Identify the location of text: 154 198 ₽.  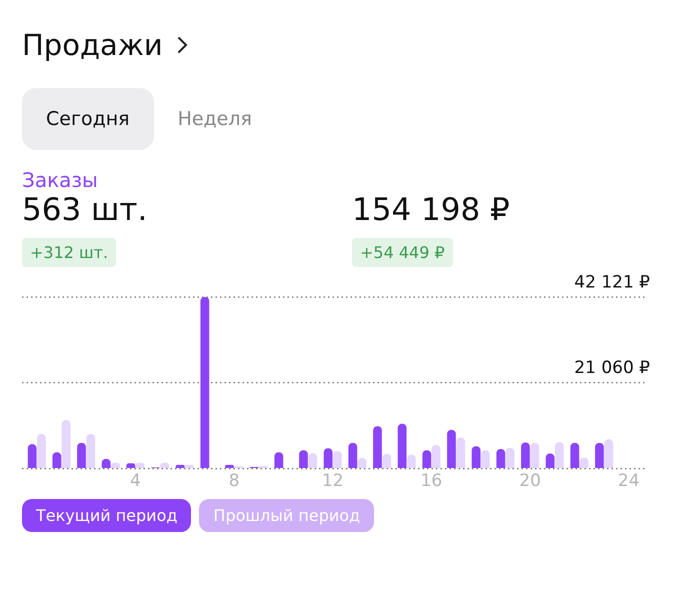
(431, 210).